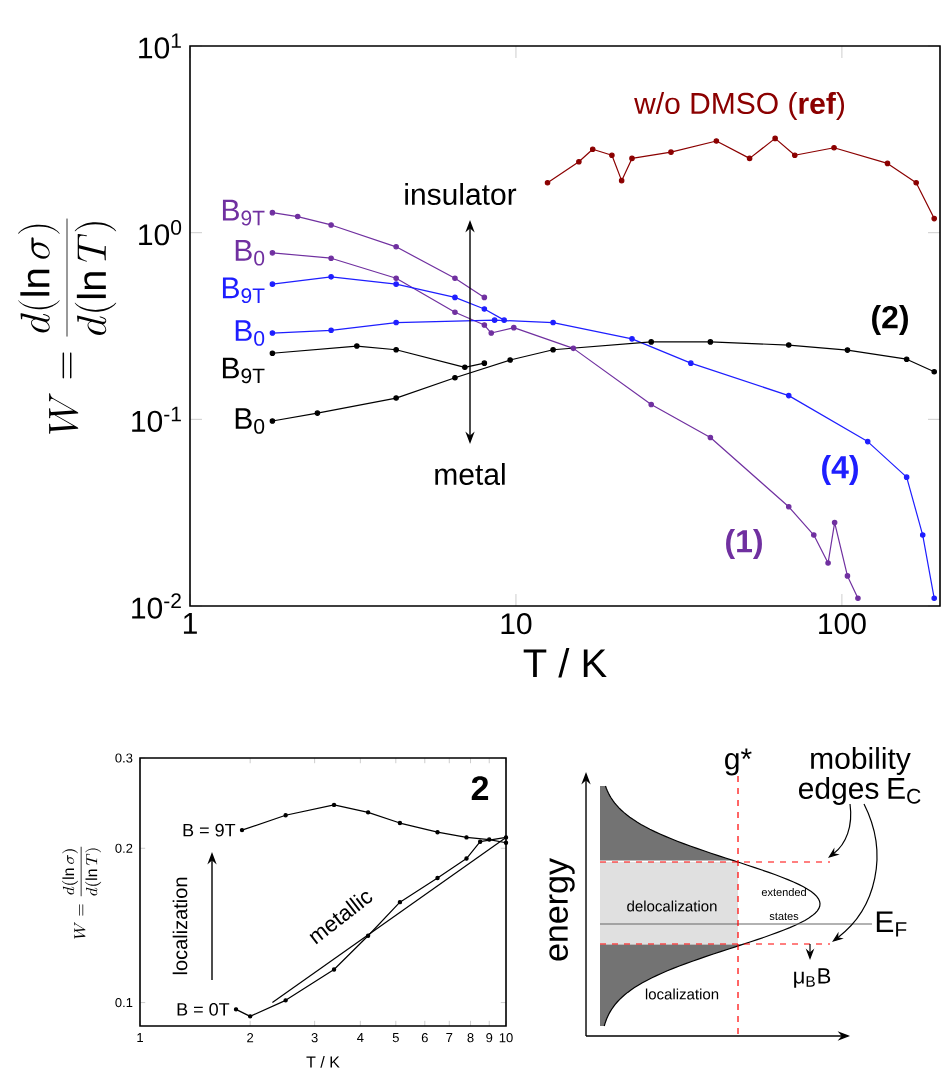 This screenshot has width=948, height=1080. Describe the element at coordinates (156, 606) in the screenshot. I see `y-tick-label: 10$^{-2}$` at that location.